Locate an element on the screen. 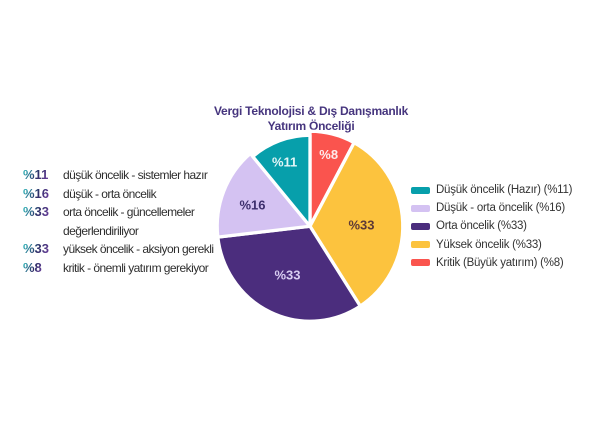 This screenshot has height=424, width=600. svg-text: %16 is located at coordinates (252, 205).